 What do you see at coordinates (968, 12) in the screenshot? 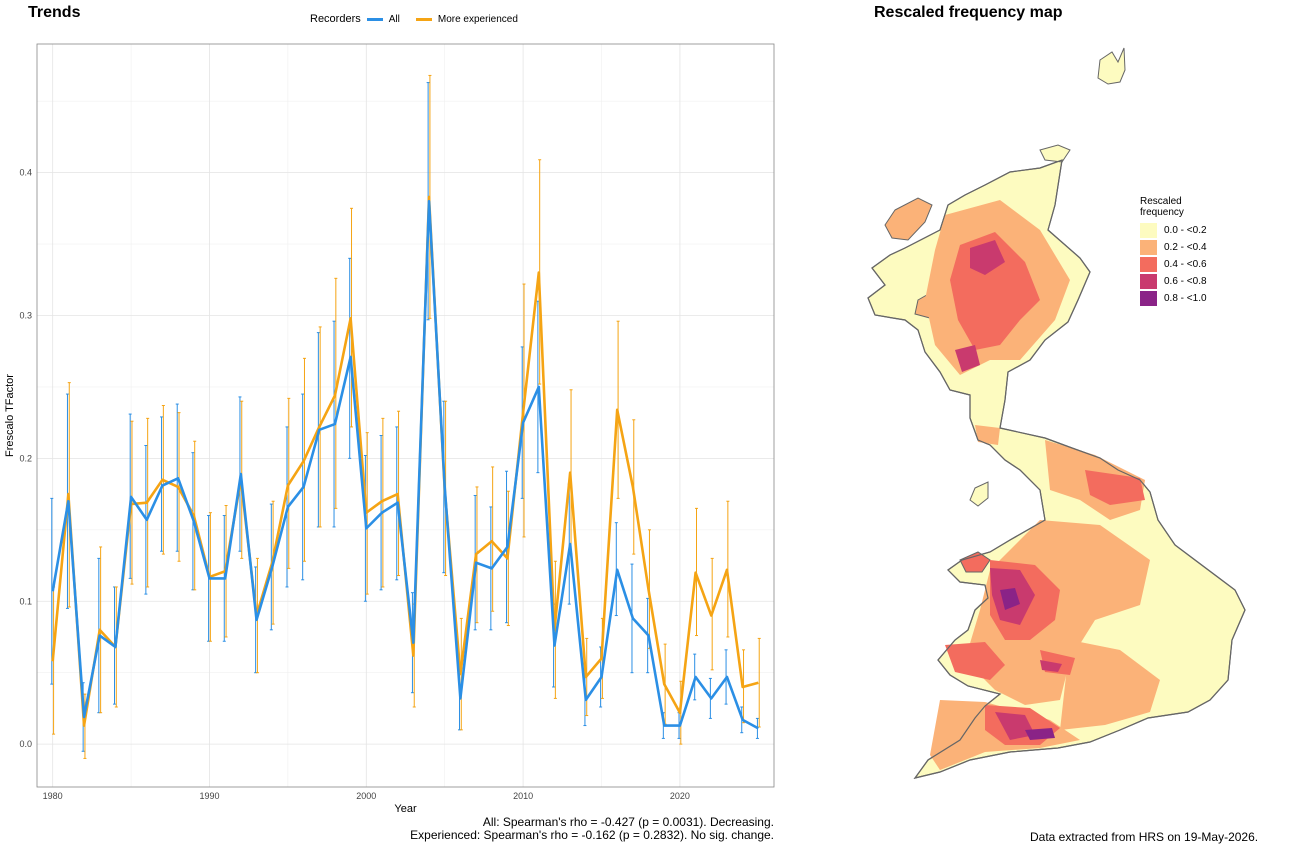
I see `map-title: Rescaled frequency map` at bounding box center [968, 12].